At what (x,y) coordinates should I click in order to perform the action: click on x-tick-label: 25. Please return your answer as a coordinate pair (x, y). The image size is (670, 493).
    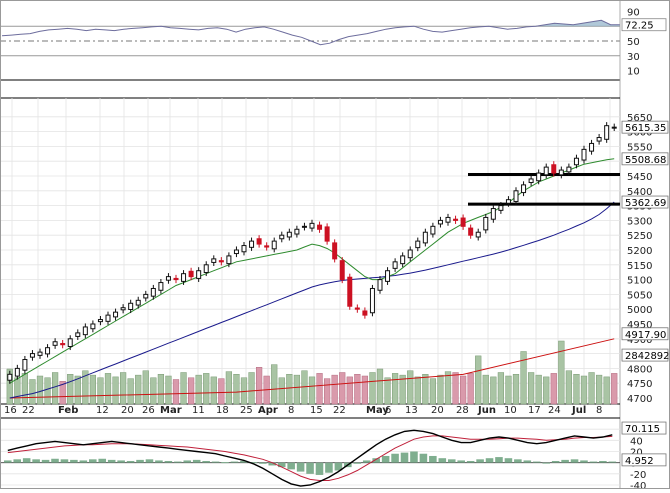
    Looking at the image, I should click on (246, 410).